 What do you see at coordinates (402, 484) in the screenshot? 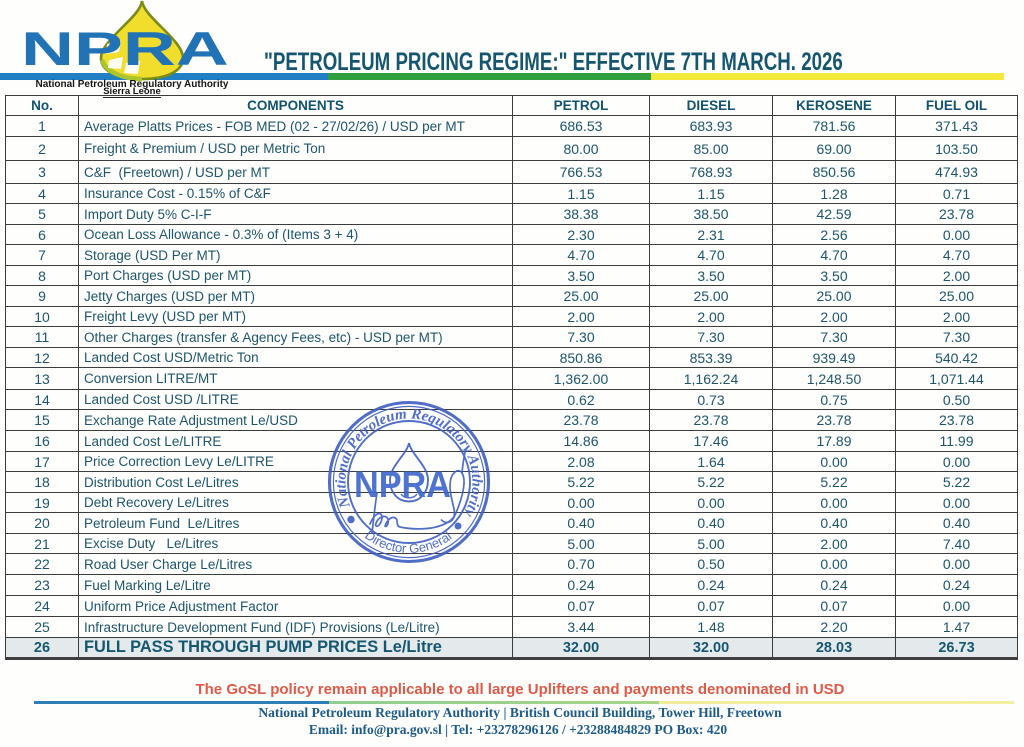
I see `svg-text: NPRA` at bounding box center [402, 484].